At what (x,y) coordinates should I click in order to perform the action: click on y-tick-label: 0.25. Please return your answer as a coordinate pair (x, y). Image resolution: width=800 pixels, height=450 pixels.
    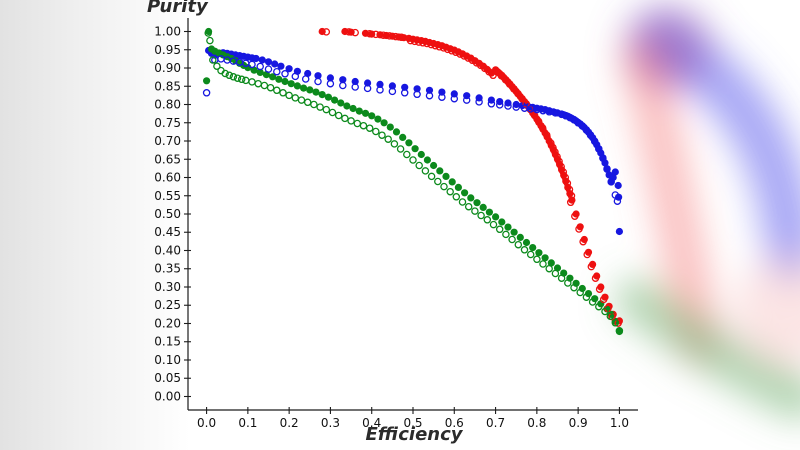
    Looking at the image, I should click on (167, 305).